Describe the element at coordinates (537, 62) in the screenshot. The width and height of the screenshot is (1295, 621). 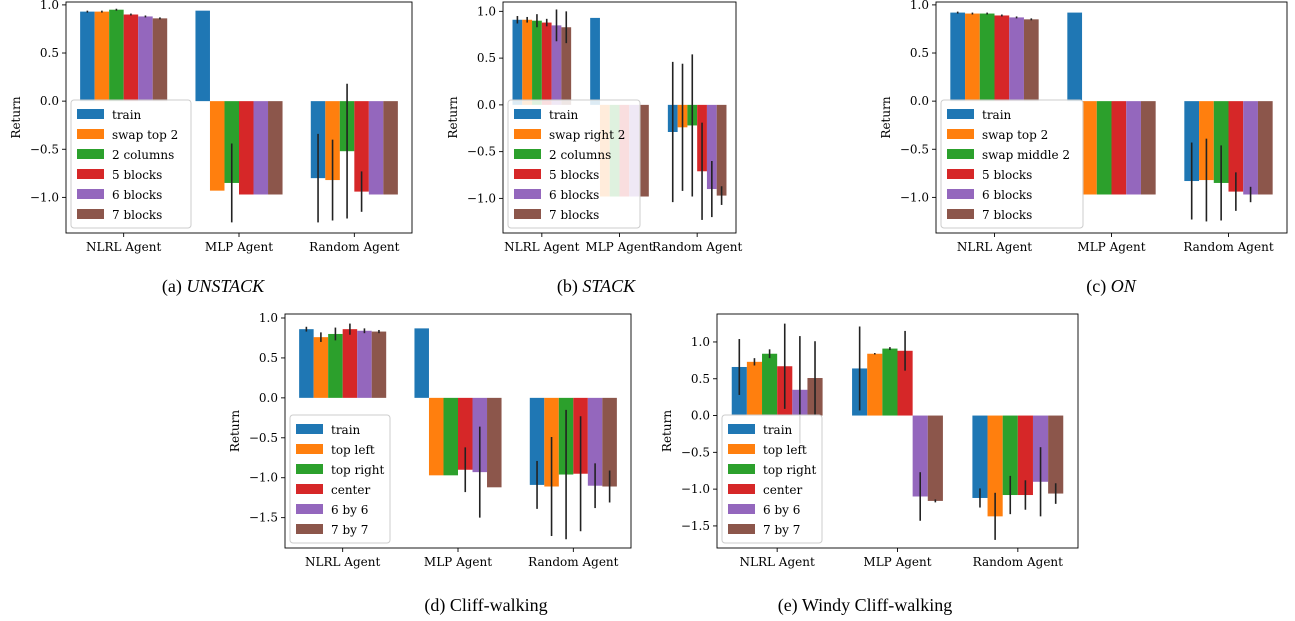
I see `bar-2-columns-nlrl-agent` at that location.